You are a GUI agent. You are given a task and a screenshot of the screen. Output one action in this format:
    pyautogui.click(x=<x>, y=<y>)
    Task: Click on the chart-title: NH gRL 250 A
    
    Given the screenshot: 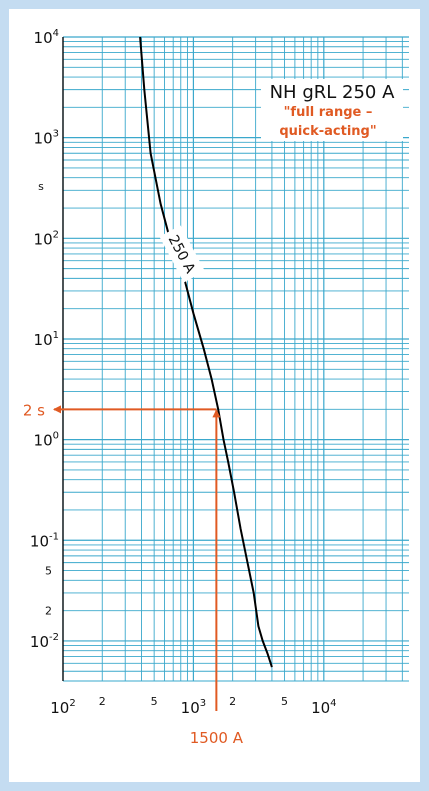 What is the action you would take?
    pyautogui.click(x=332, y=92)
    